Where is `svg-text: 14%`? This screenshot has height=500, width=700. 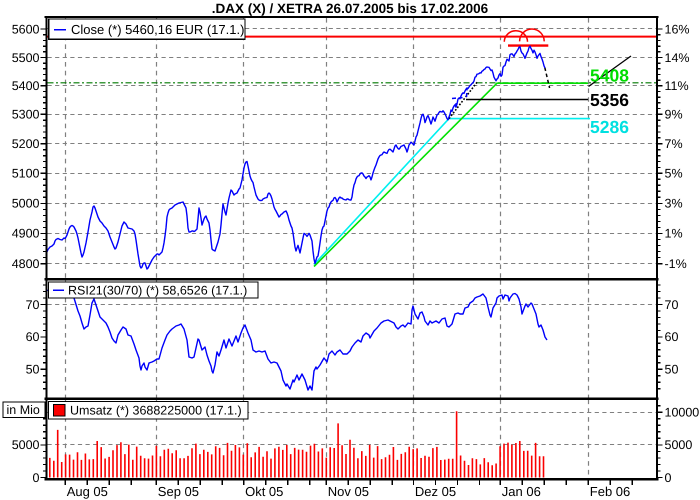
svg-text: 14% is located at coordinates (677, 58).